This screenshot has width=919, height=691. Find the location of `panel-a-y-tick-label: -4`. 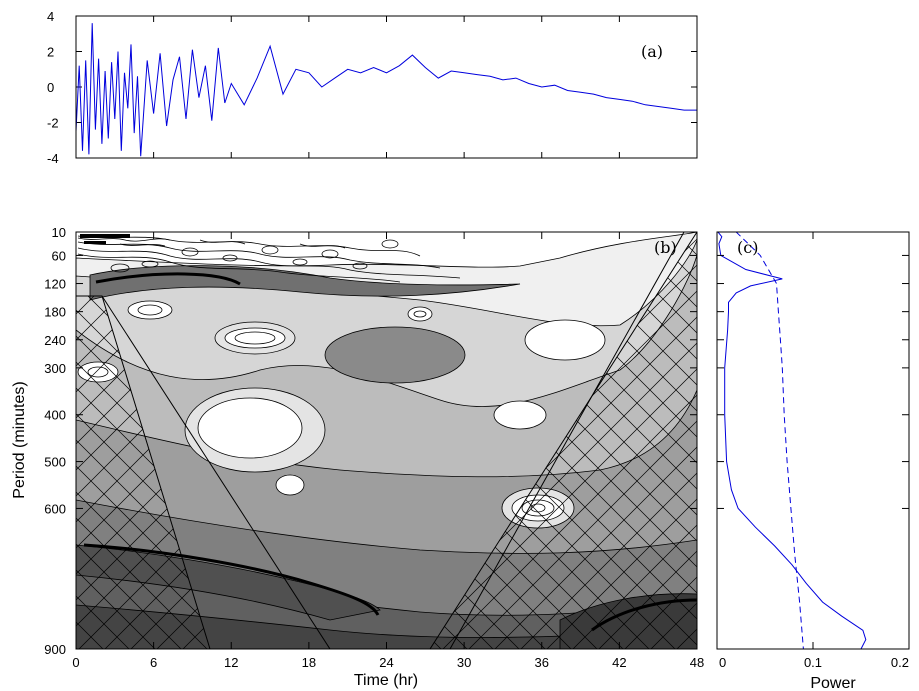

panel-a-y-tick-label: -4 is located at coordinates (53, 158).